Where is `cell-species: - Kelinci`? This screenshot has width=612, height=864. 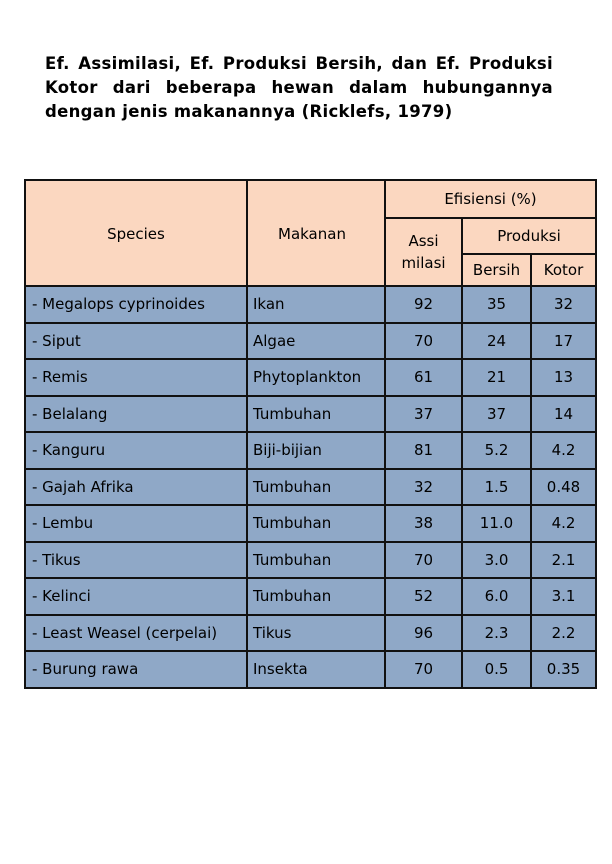
cell-species: - Kelinci is located at coordinates (136, 596).